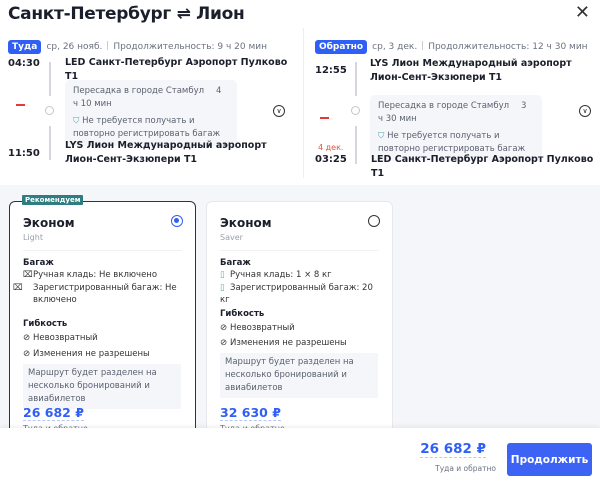 This screenshot has width=600, height=481. What do you see at coordinates (482, 166) in the screenshot?
I see `inbound-arr-place: LED Санкт-Петербург Аэропорт Пулково T1` at bounding box center [482, 166].